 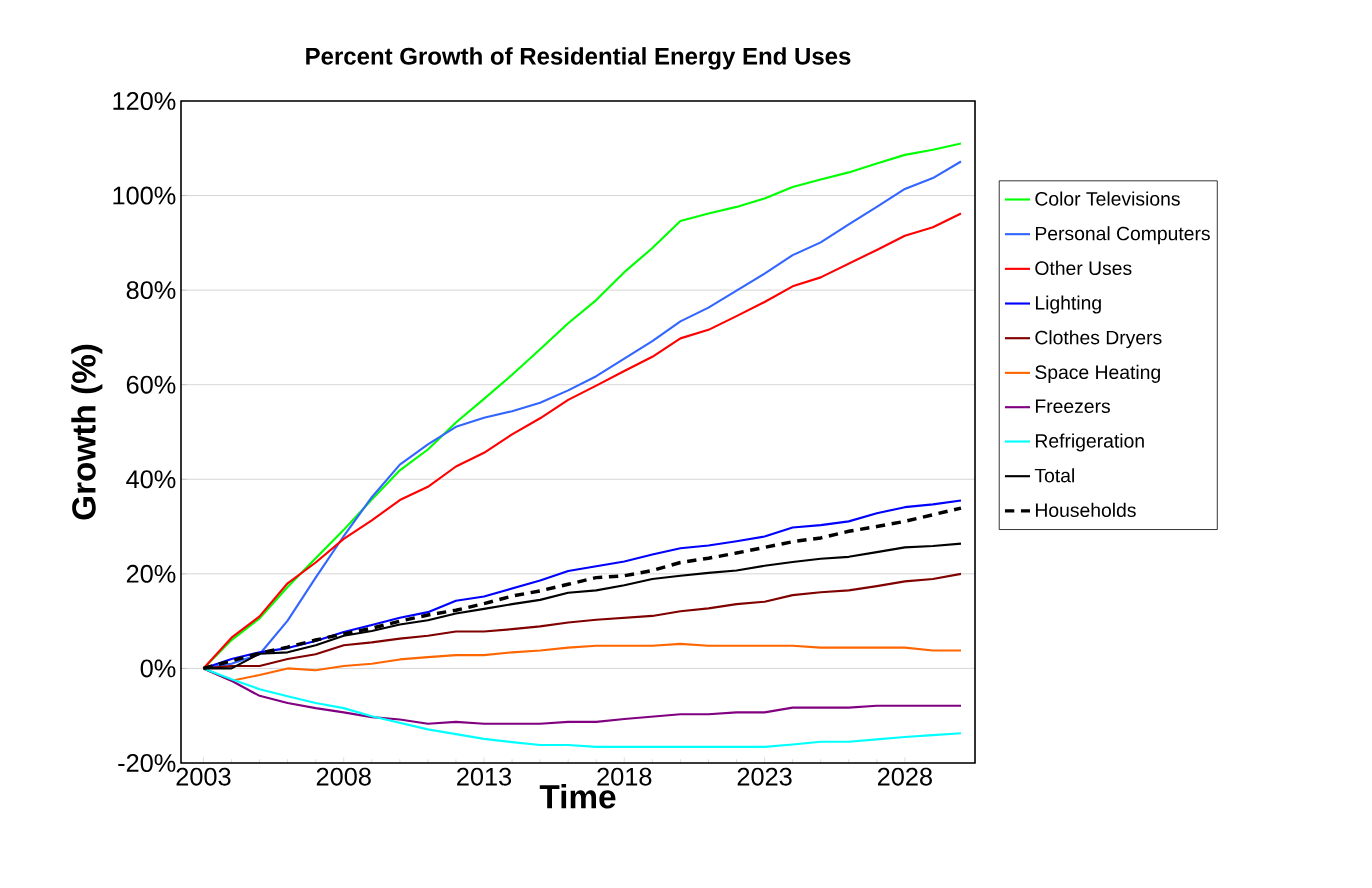 I want to click on legend-label: Other Uses, so click(x=1083, y=268).